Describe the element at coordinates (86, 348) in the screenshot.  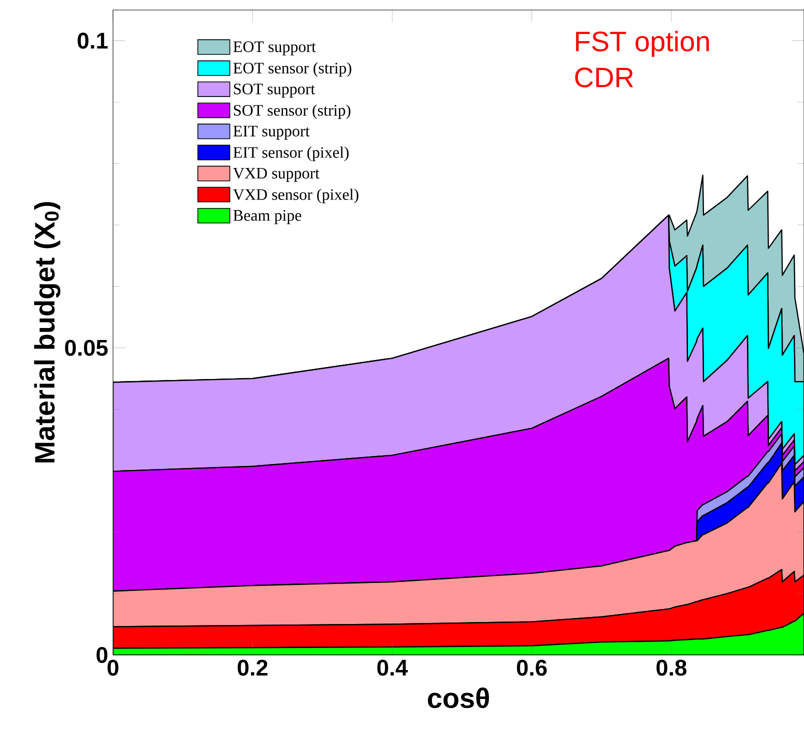
I see `y-tick-label: 0.05` at that location.